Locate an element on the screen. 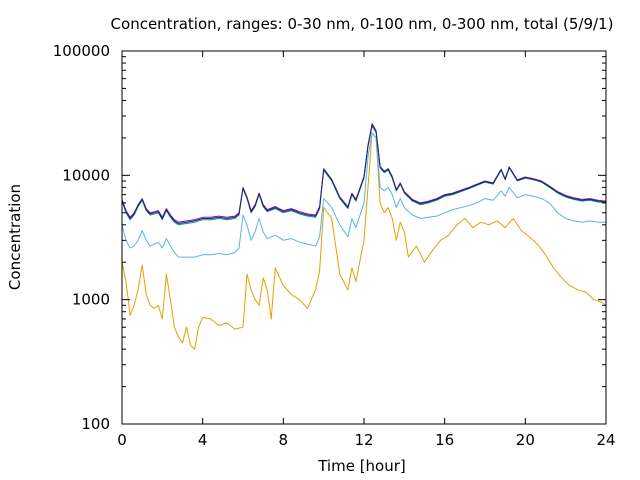  x-tick-label: 16 is located at coordinates (444, 440).